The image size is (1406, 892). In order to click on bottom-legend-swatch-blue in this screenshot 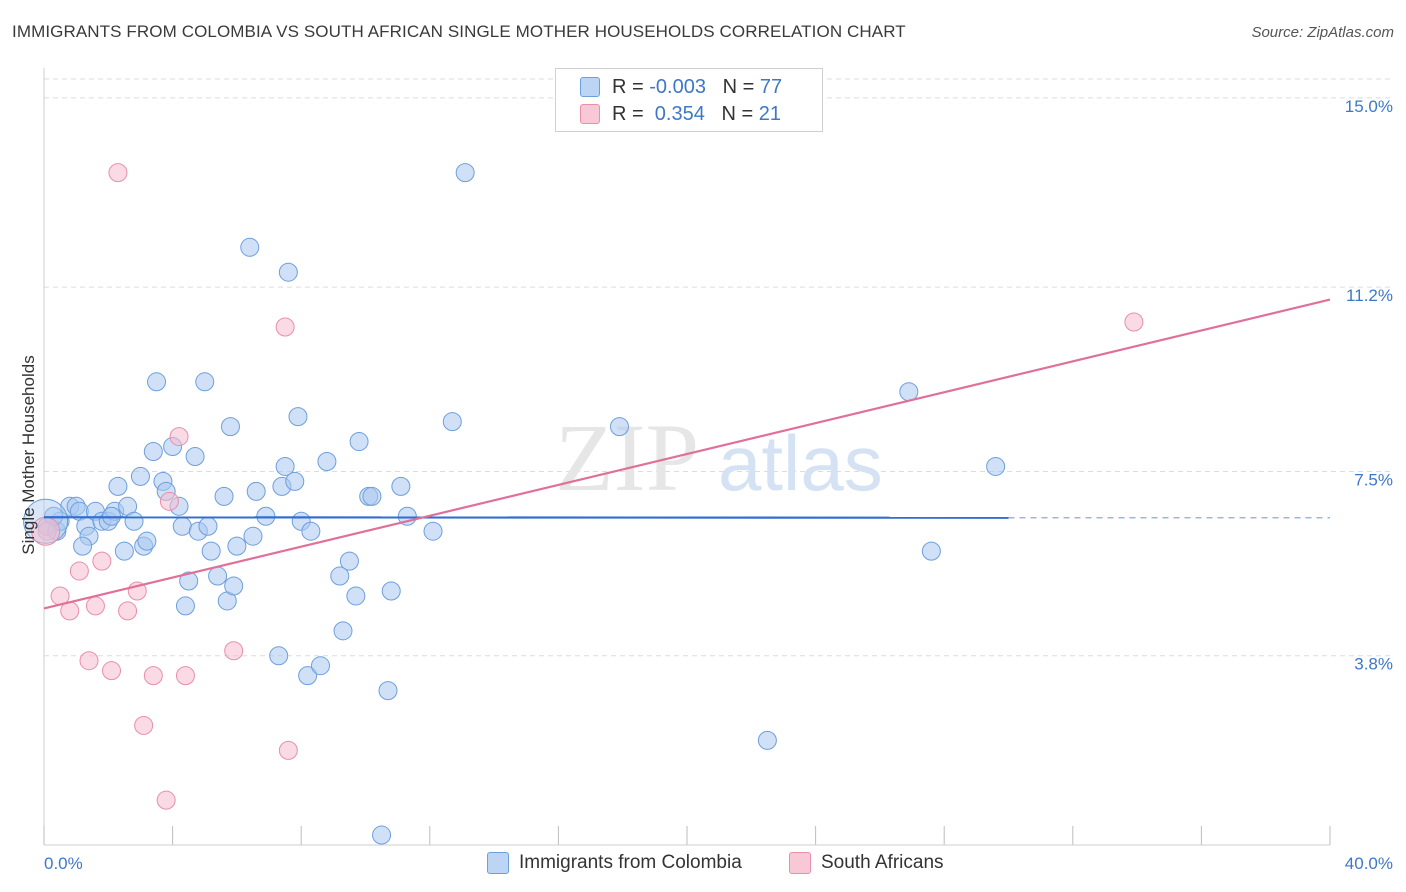, I will do `click(498, 863)`.